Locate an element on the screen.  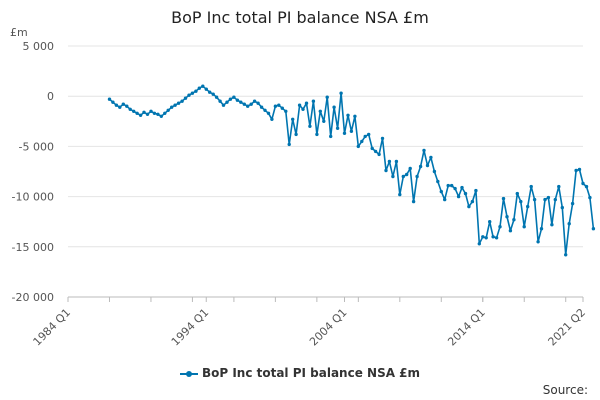
y-tick-label: 5 000 is located at coordinates (39, 46).